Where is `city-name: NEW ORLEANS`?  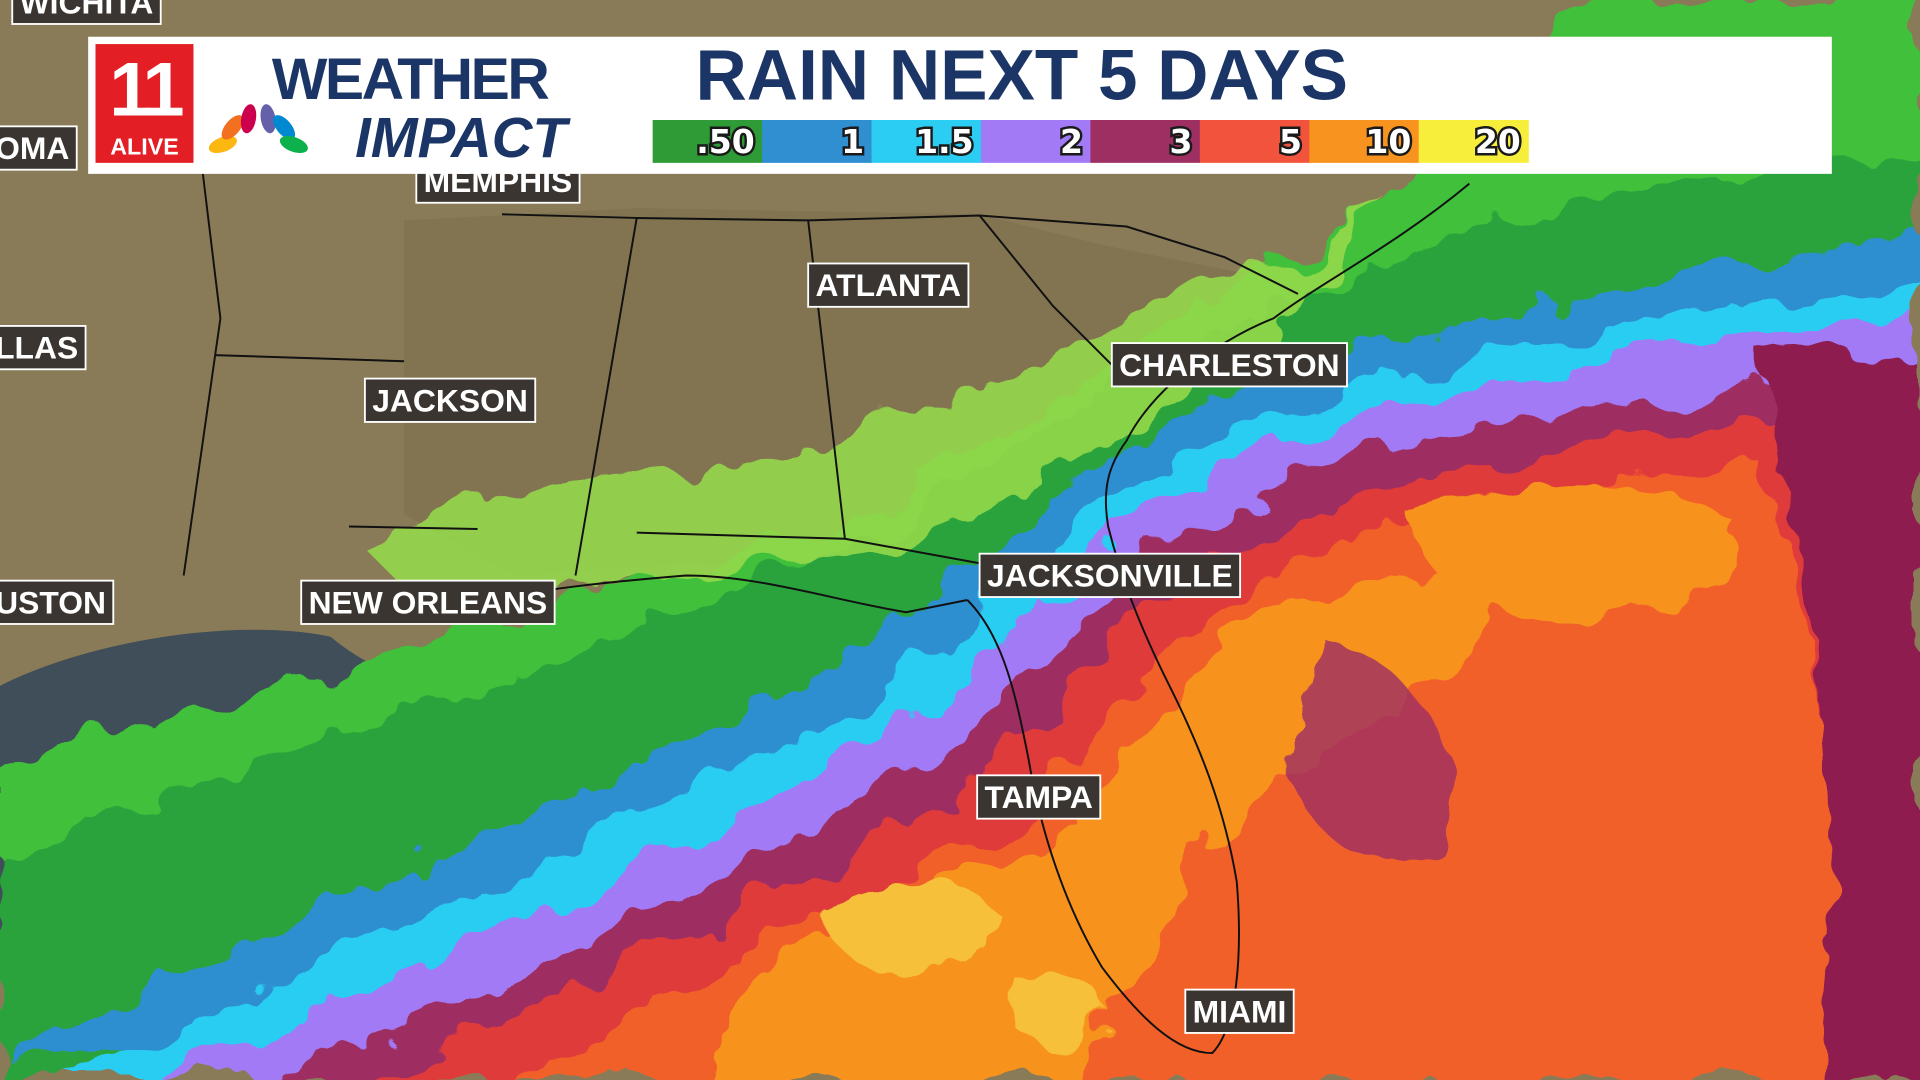
city-name: NEW ORLEANS is located at coordinates (428, 602).